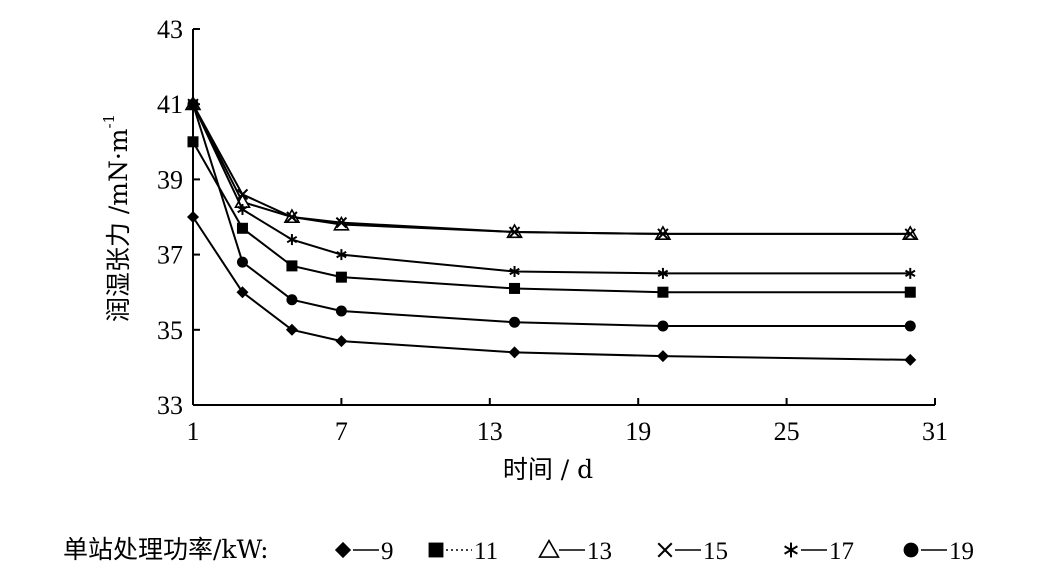  Describe the element at coordinates (341, 431) in the screenshot. I see `x-tick-label: 7` at that location.